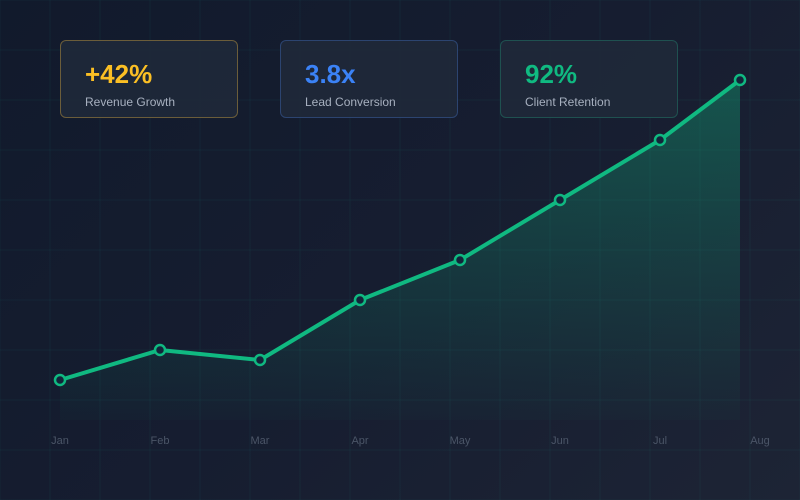  What do you see at coordinates (260, 441) in the screenshot?
I see `x-tick-label: Mar` at bounding box center [260, 441].